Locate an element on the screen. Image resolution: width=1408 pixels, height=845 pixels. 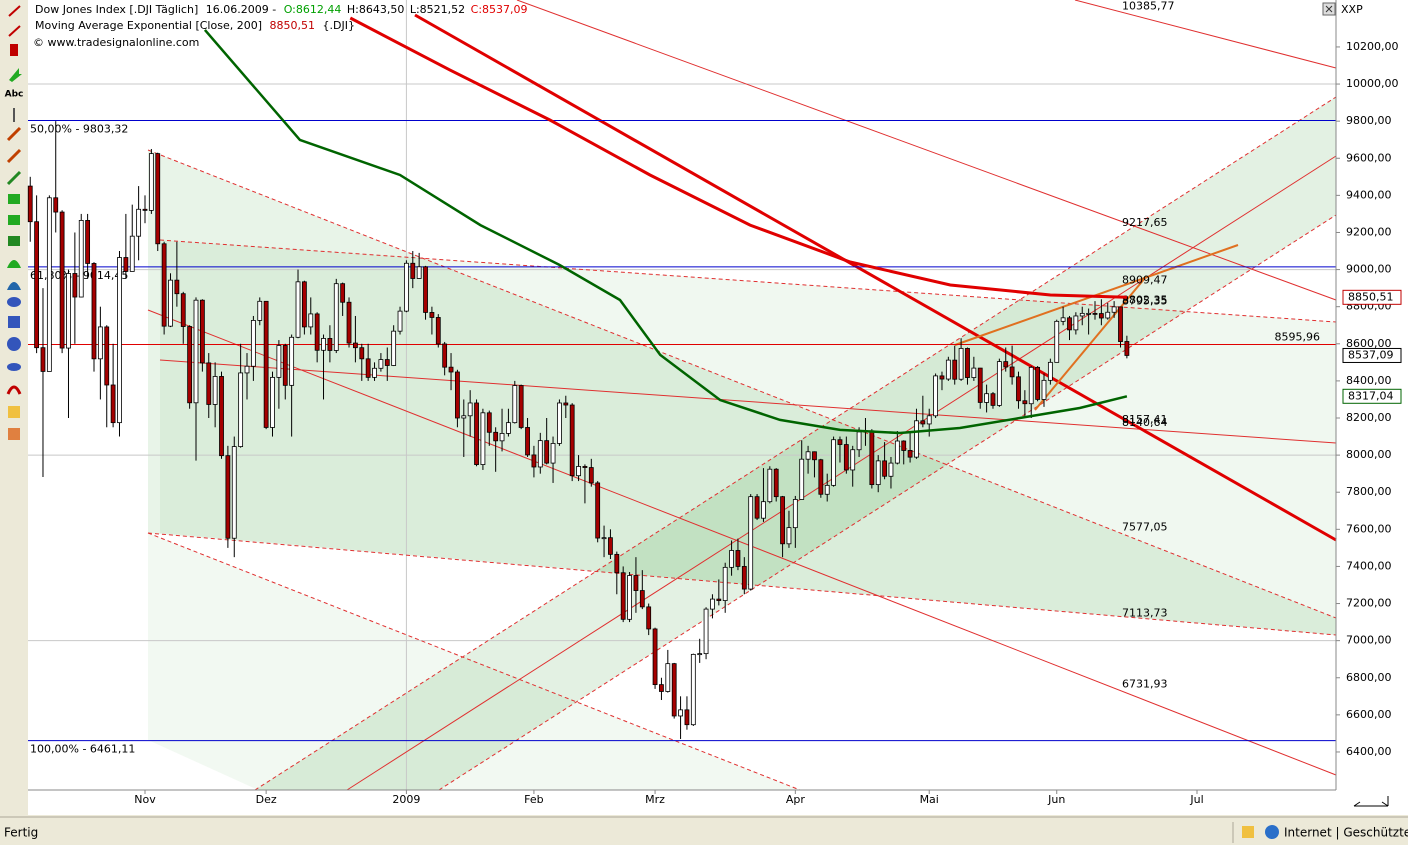
level-label: 8795,35 is located at coordinates (1145, 301).